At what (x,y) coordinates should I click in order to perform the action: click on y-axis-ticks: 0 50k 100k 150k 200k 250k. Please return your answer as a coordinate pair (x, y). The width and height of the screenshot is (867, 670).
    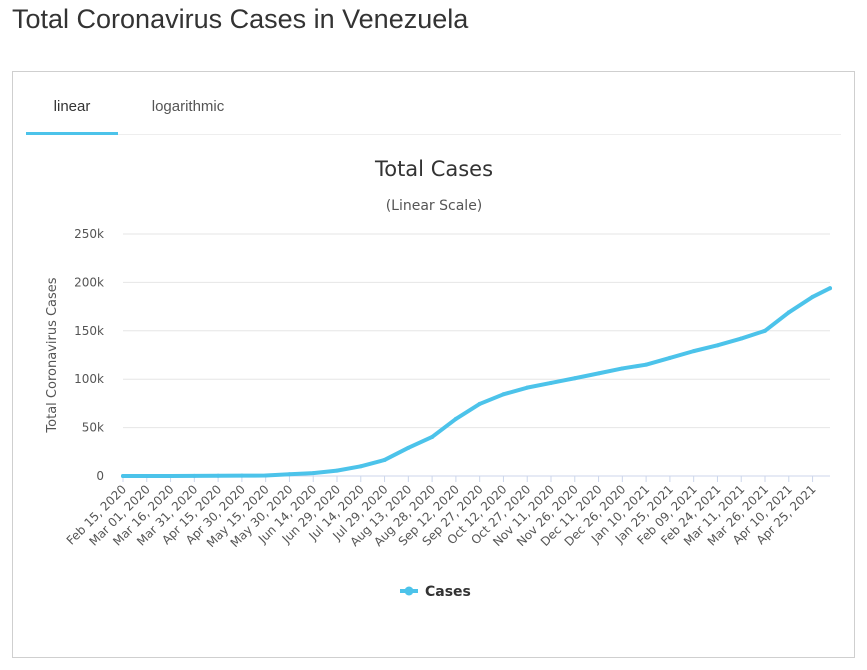
    Looking at the image, I should click on (89, 355).